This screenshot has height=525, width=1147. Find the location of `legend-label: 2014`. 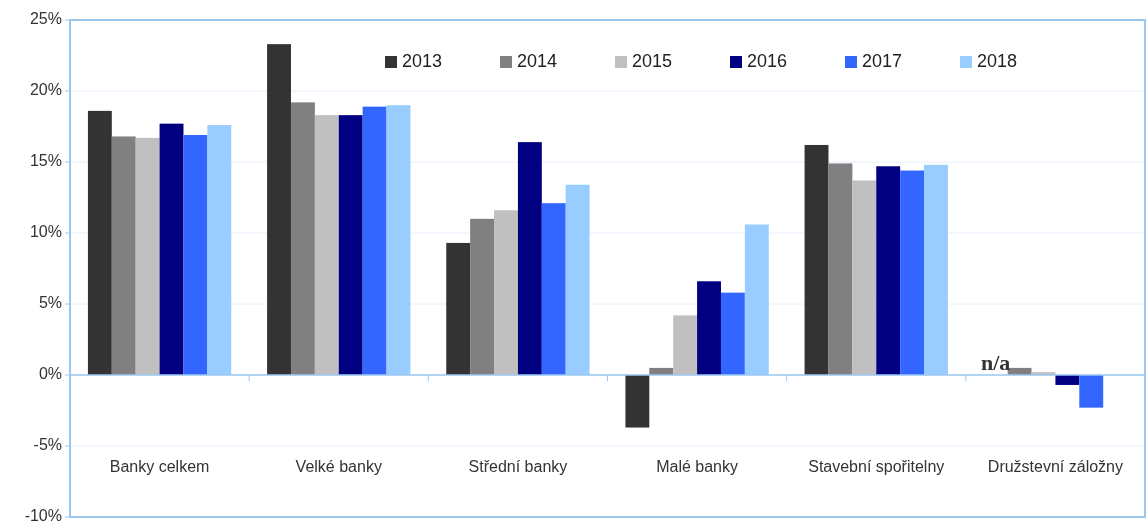

legend-label: 2014 is located at coordinates (537, 60).